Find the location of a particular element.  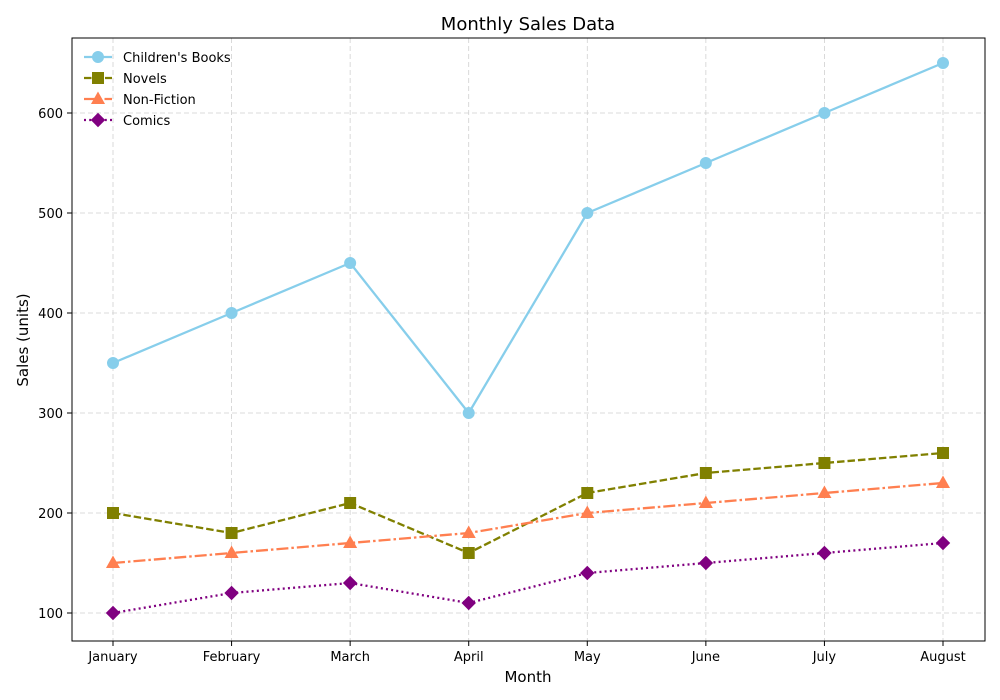

series-line-non-fiction is located at coordinates (528, 523).